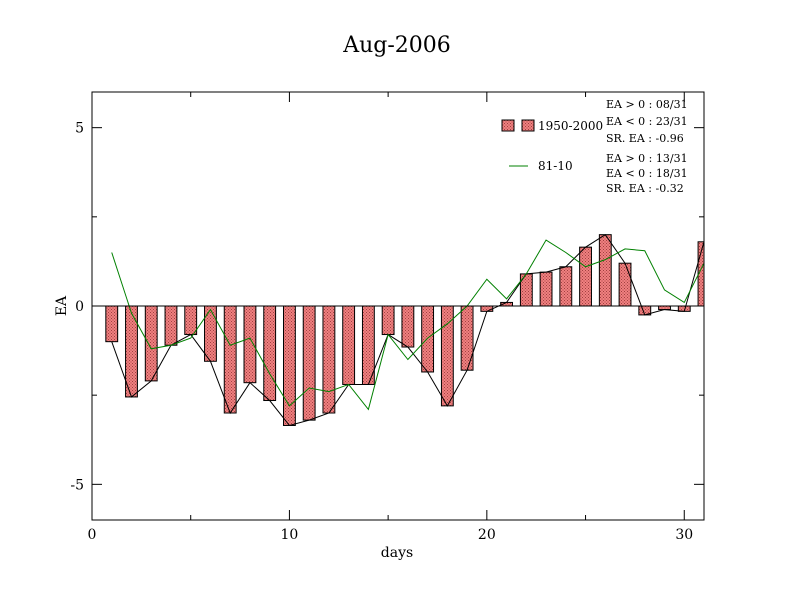 The width and height of the screenshot is (792, 612). I want to click on stat-1950-ea-pos: EA > 0 : 08/31, so click(647, 104).